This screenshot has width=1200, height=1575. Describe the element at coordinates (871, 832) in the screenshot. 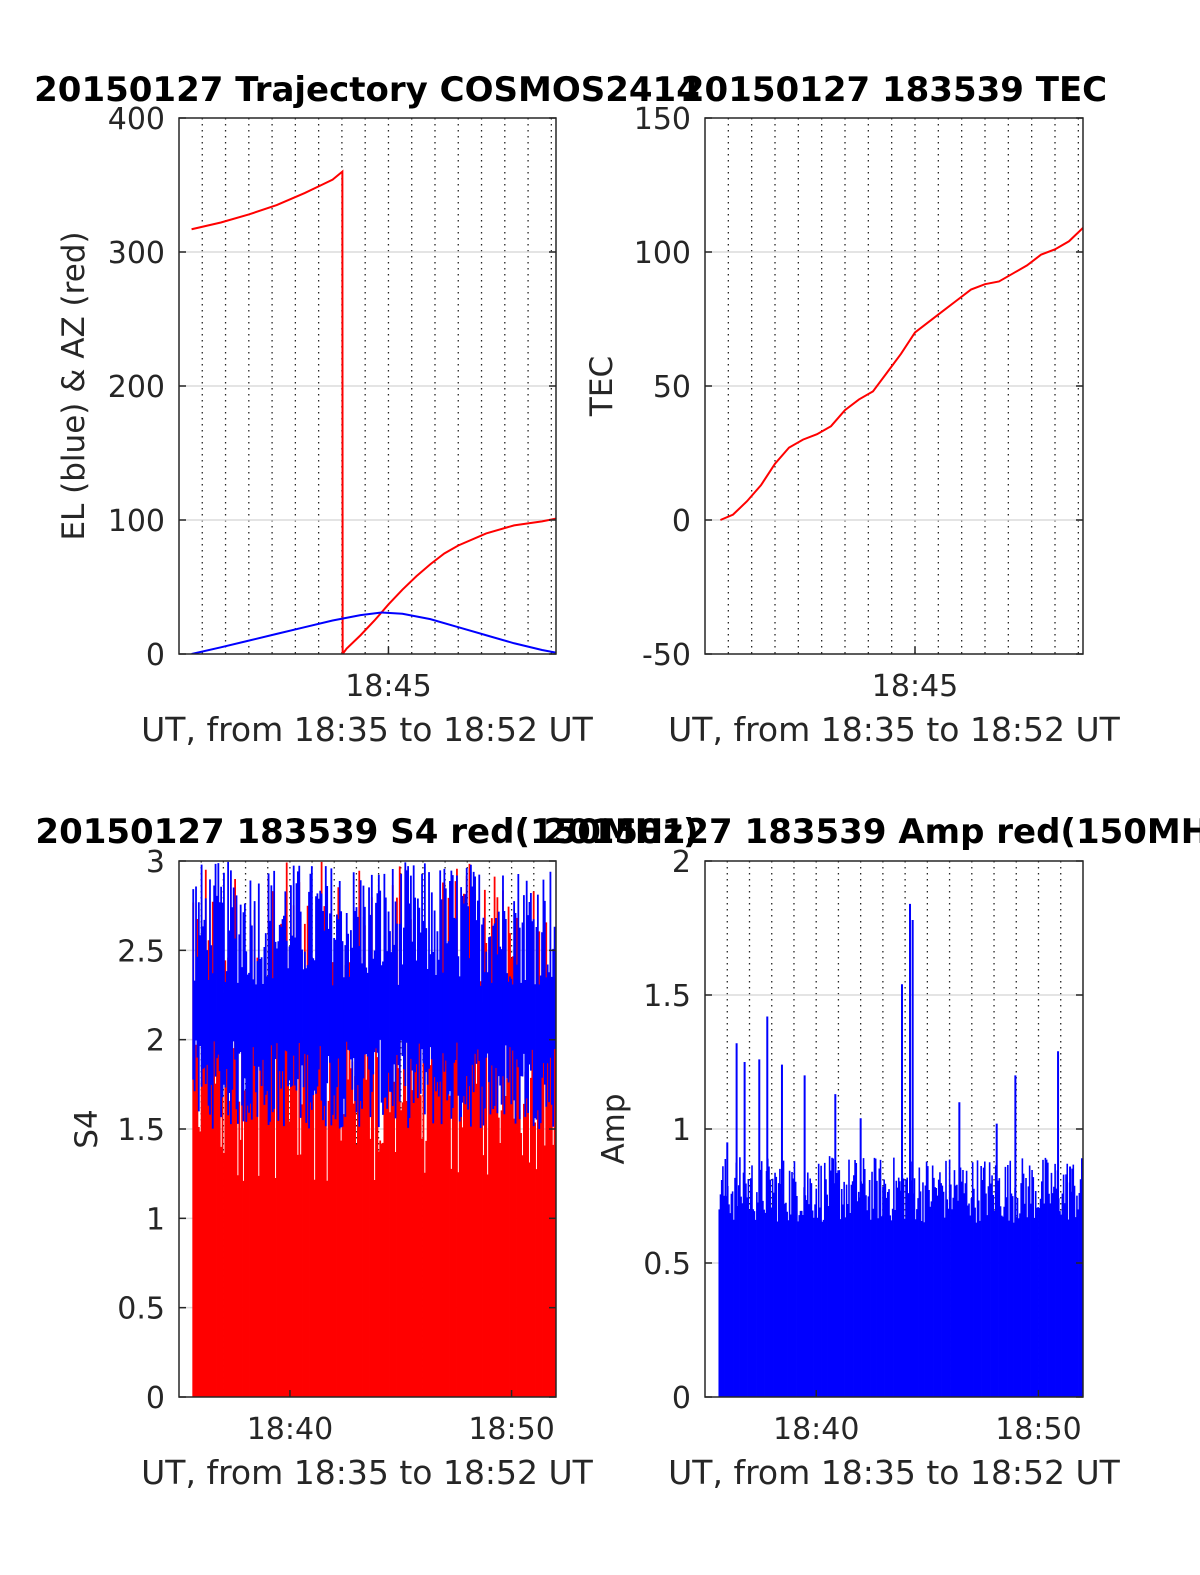

I see `amp-title: 20150127 183539 Amp red(150MHz)` at that location.